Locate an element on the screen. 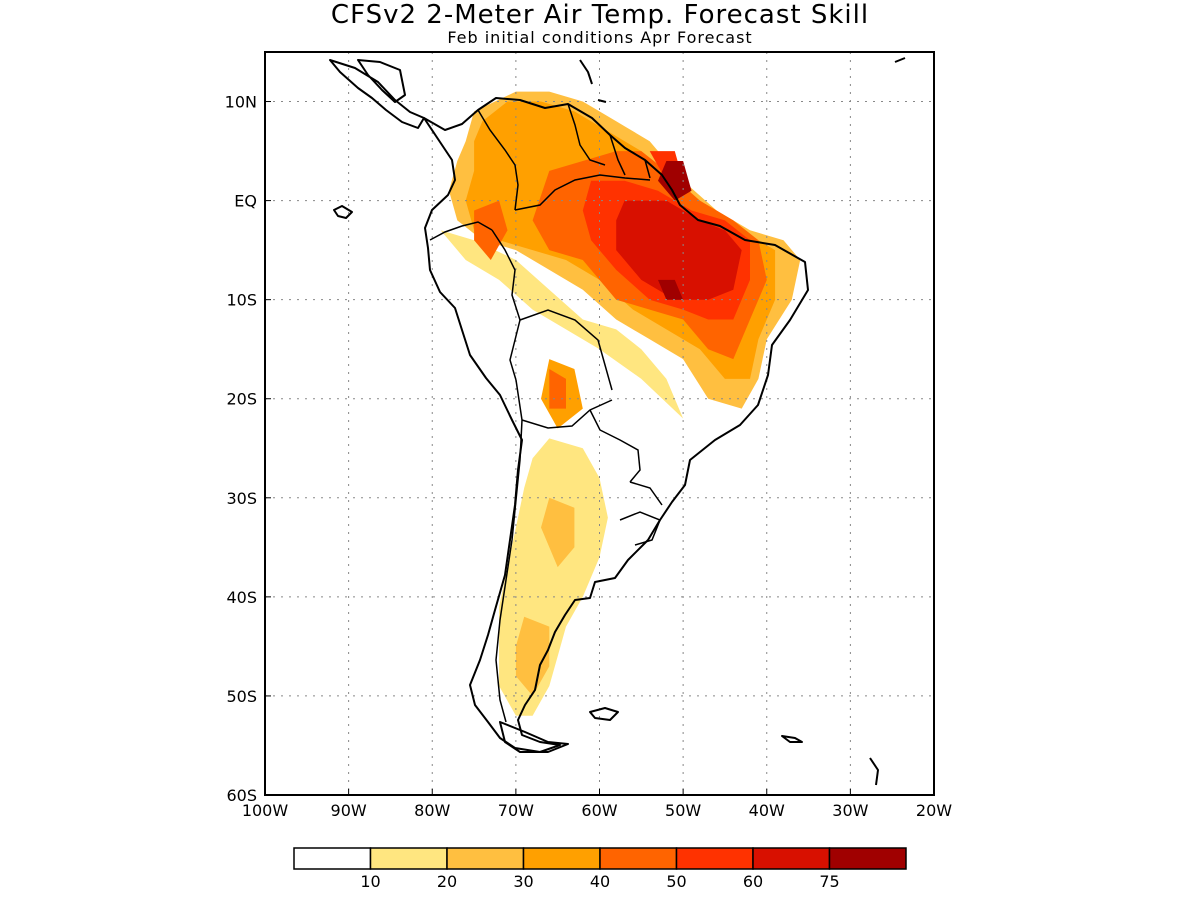  colorbar-label: 60 is located at coordinates (753, 881).